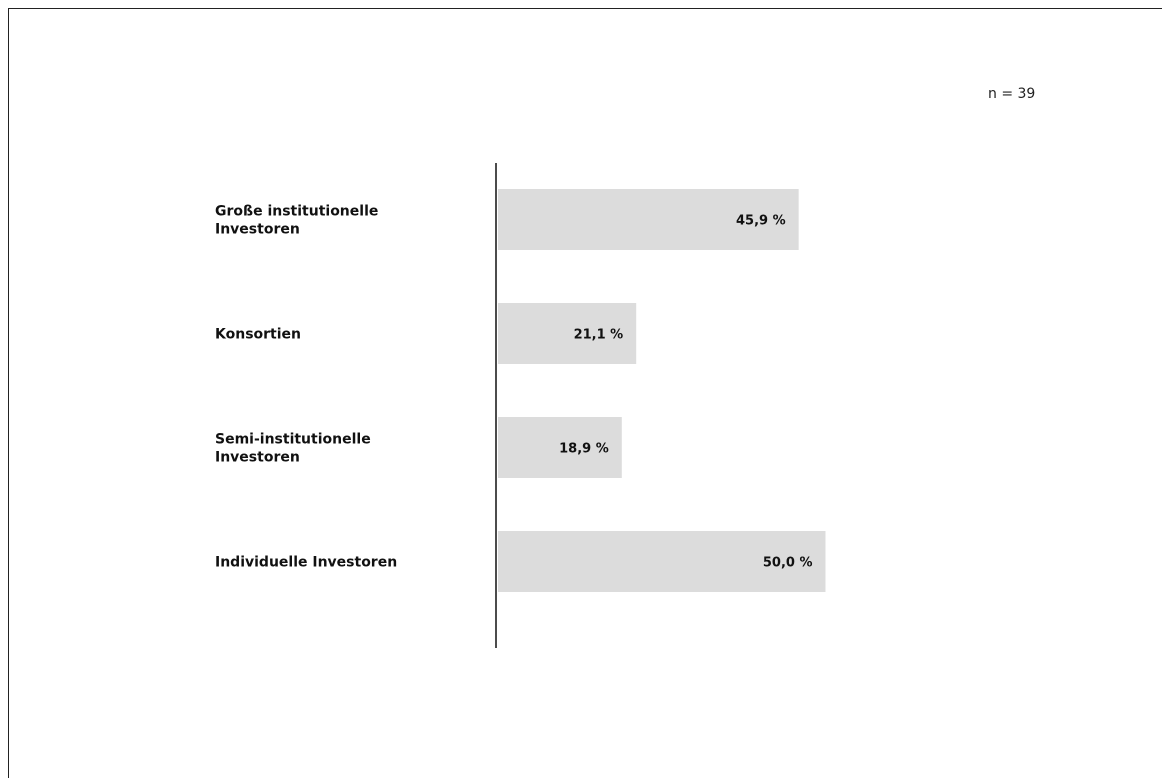 This screenshot has height=778, width=1162. I want to click on category-label-1: Konsortien, so click(258, 335).